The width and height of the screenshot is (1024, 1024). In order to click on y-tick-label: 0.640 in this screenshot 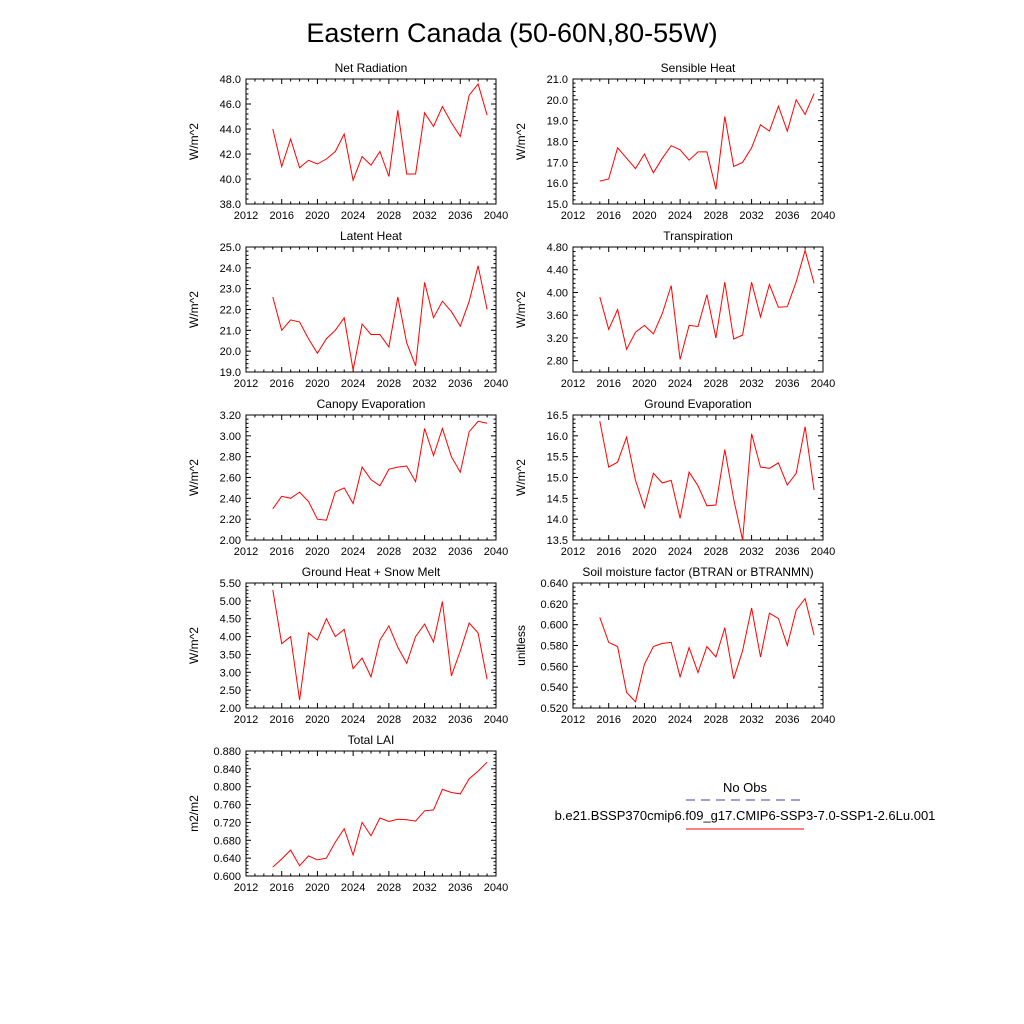, I will do `click(554, 584)`.